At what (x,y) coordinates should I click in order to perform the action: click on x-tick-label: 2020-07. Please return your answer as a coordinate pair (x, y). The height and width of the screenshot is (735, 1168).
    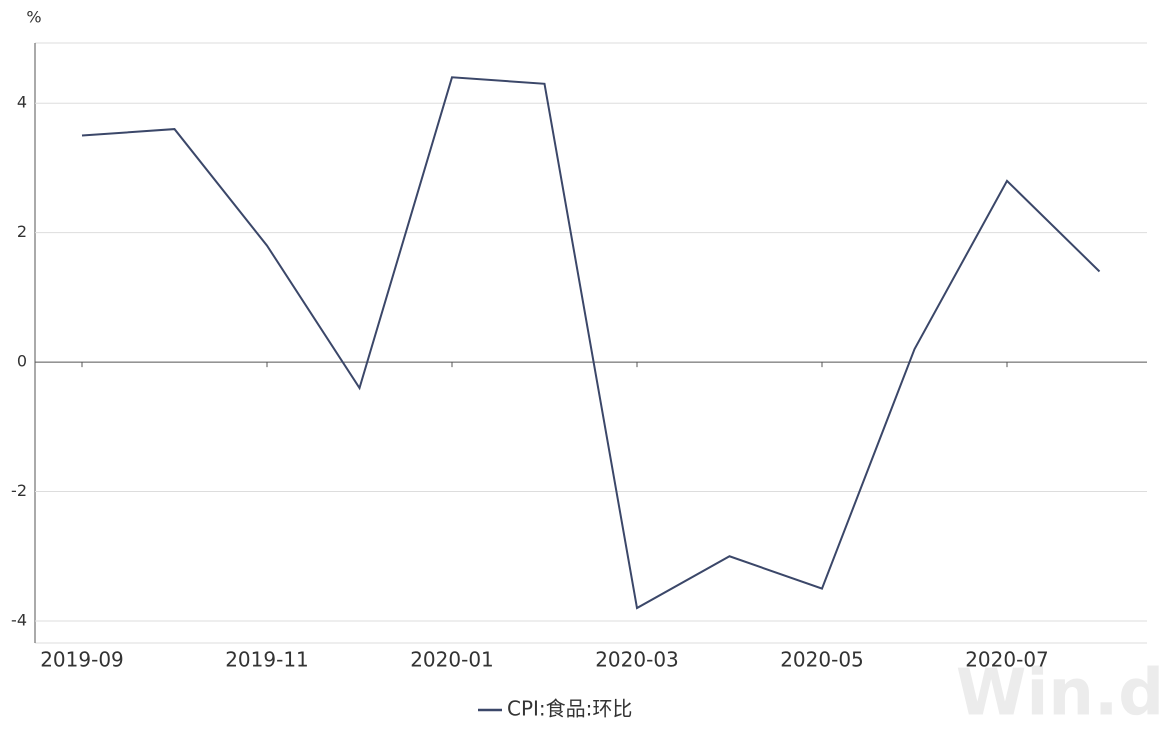
    Looking at the image, I should click on (1007, 660).